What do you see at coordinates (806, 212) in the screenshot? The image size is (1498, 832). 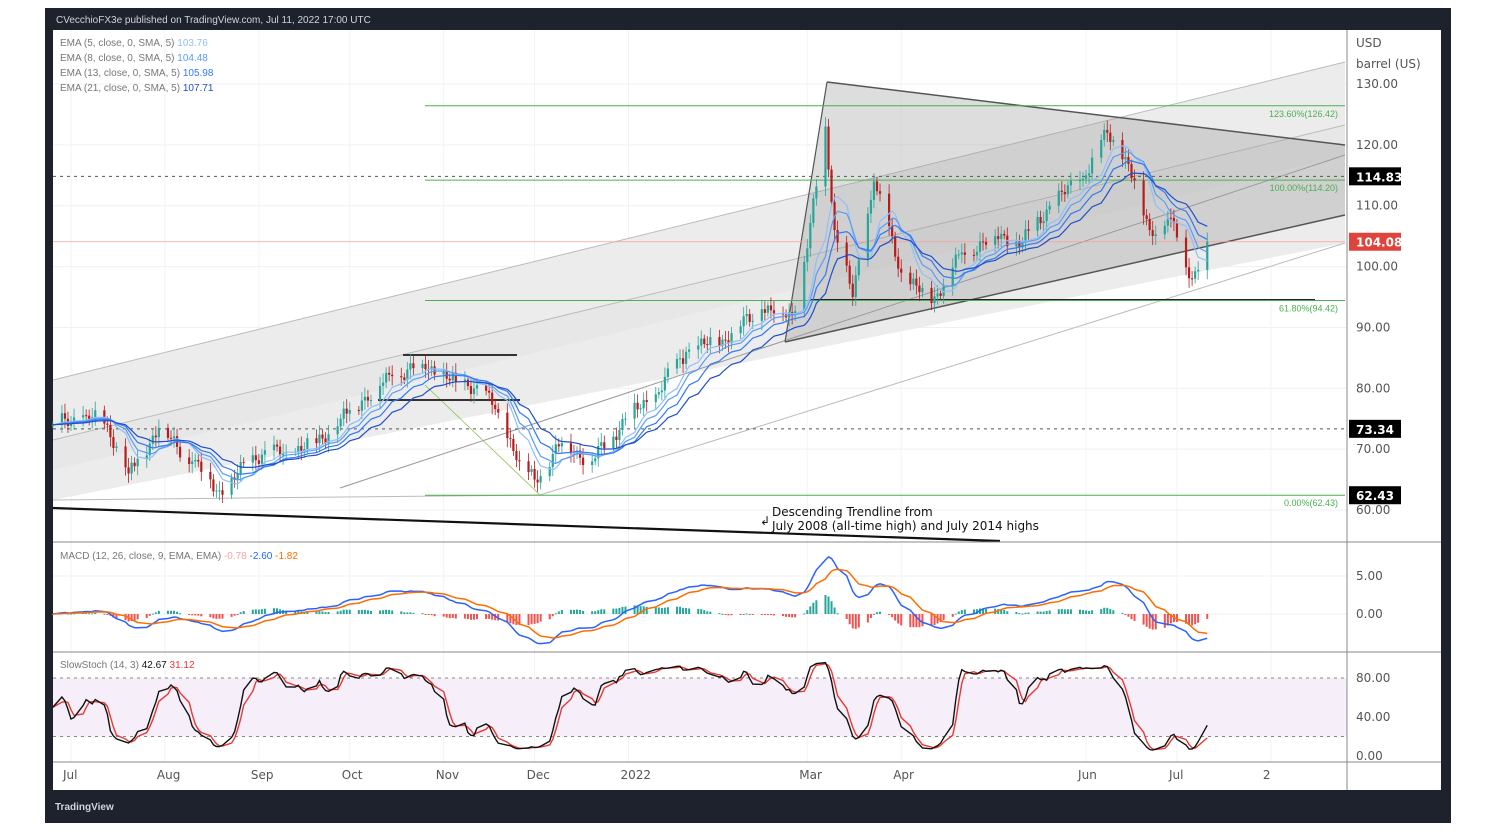 I see `triangle-left` at bounding box center [806, 212].